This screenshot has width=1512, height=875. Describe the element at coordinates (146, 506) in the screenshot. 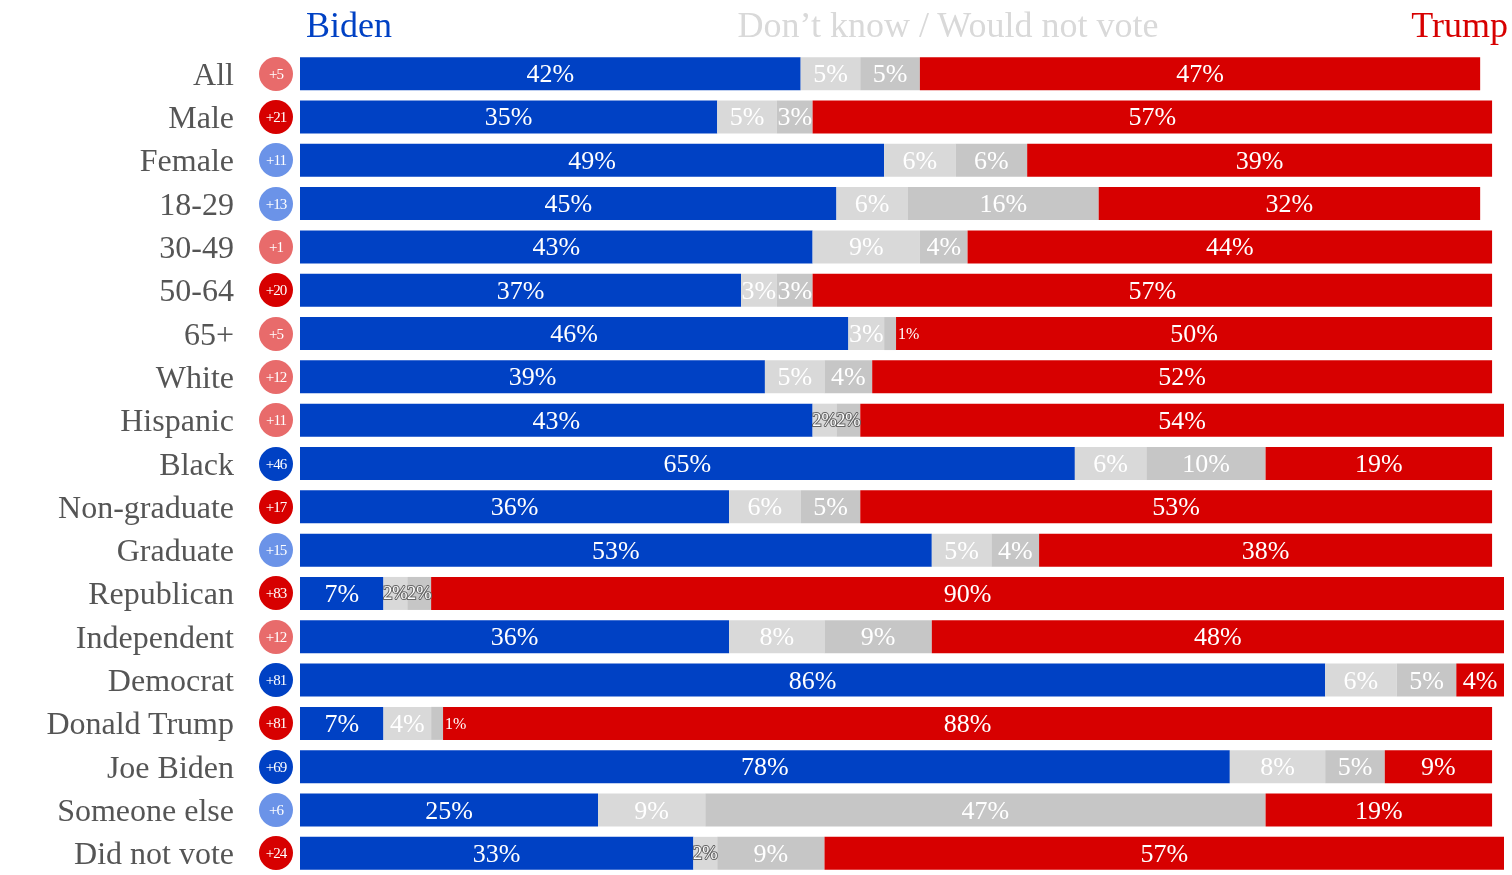

I see `y-tick-label: Non-graduate` at that location.